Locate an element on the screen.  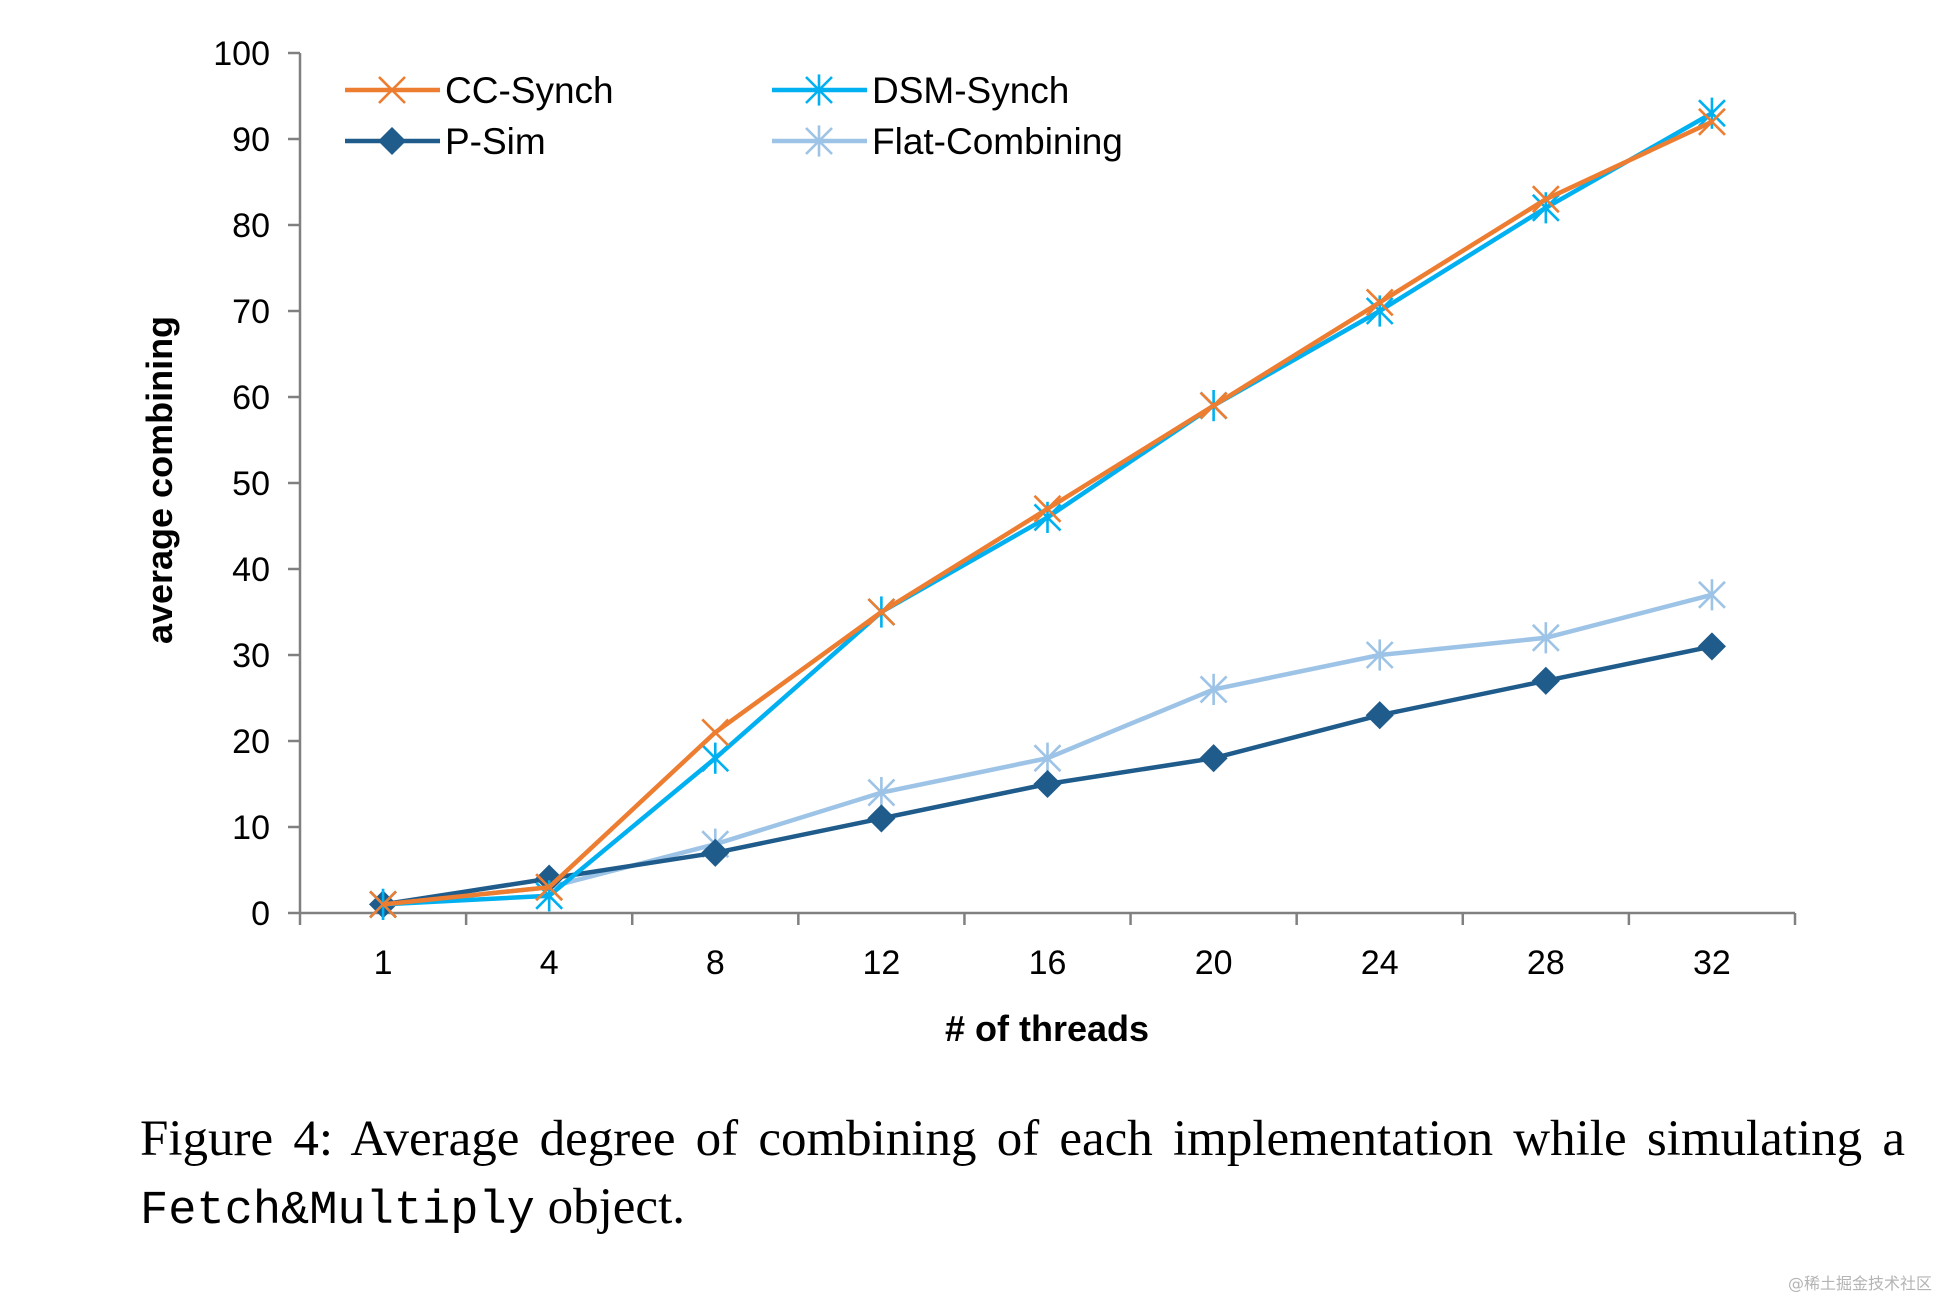
y-tick-label: 30 is located at coordinates (251, 656).